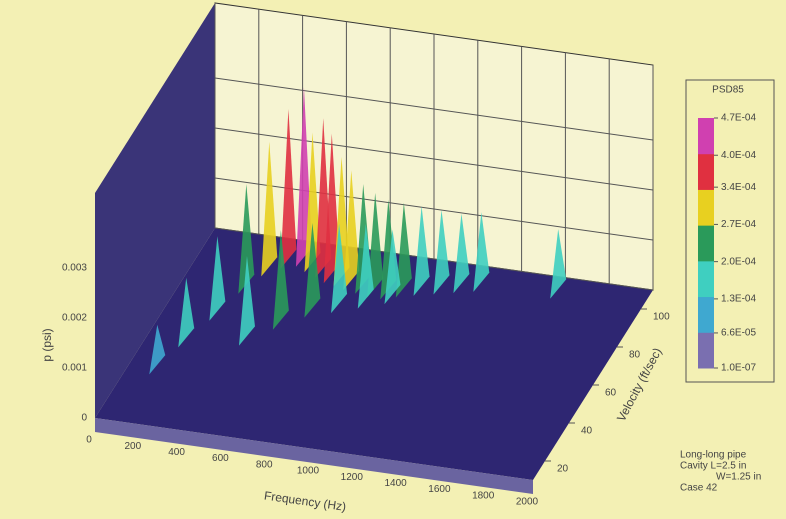  Describe the element at coordinates (738, 187) in the screenshot. I see `colorbar-tick-label: 3.4E-04` at that location.